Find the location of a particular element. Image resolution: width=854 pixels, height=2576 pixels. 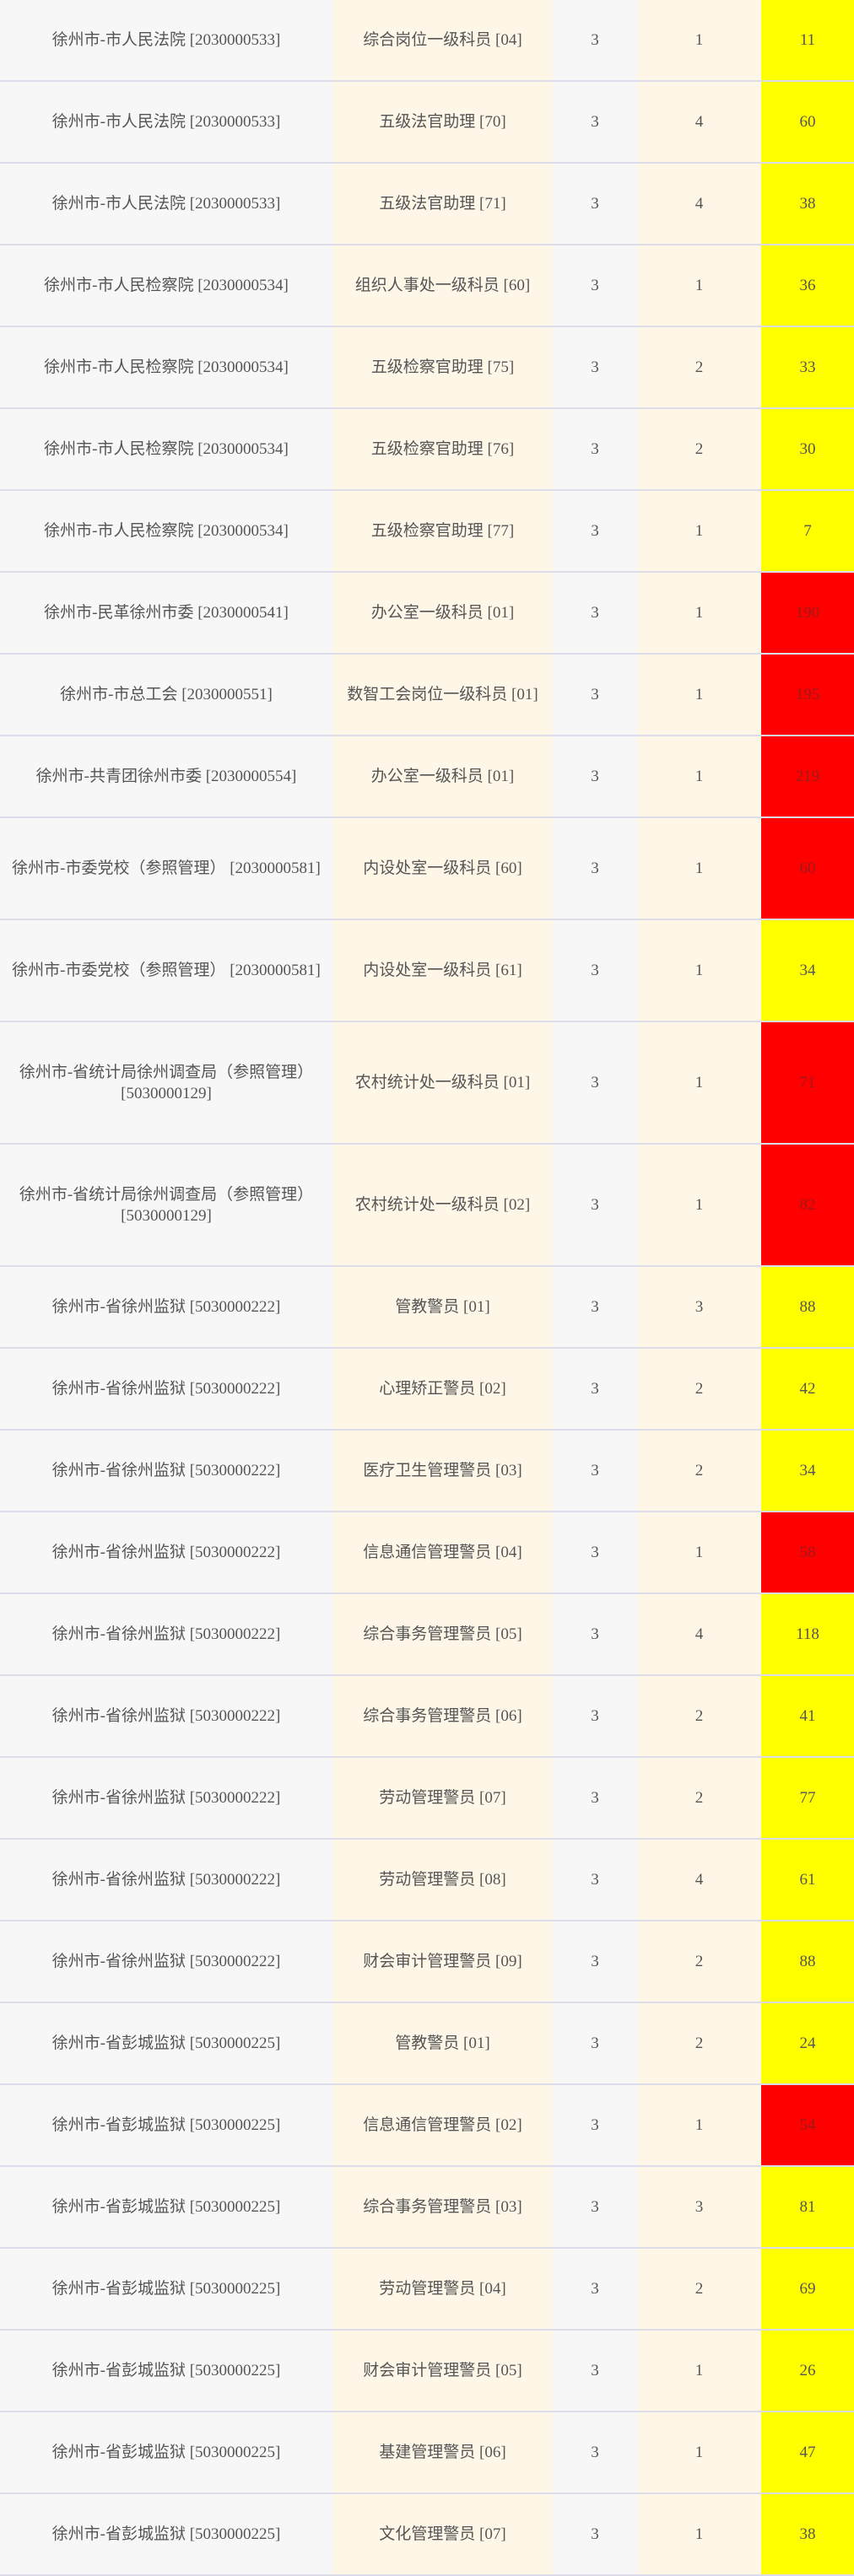

position-cell: 农村统计处一级科员 [01] is located at coordinates (442, 1083).